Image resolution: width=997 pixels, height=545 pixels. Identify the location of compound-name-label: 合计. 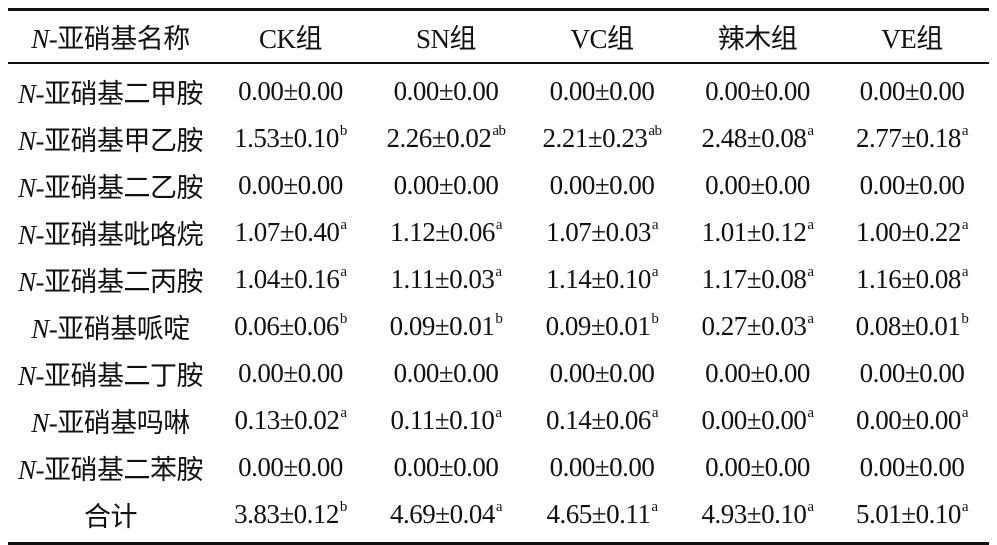
(111, 517).